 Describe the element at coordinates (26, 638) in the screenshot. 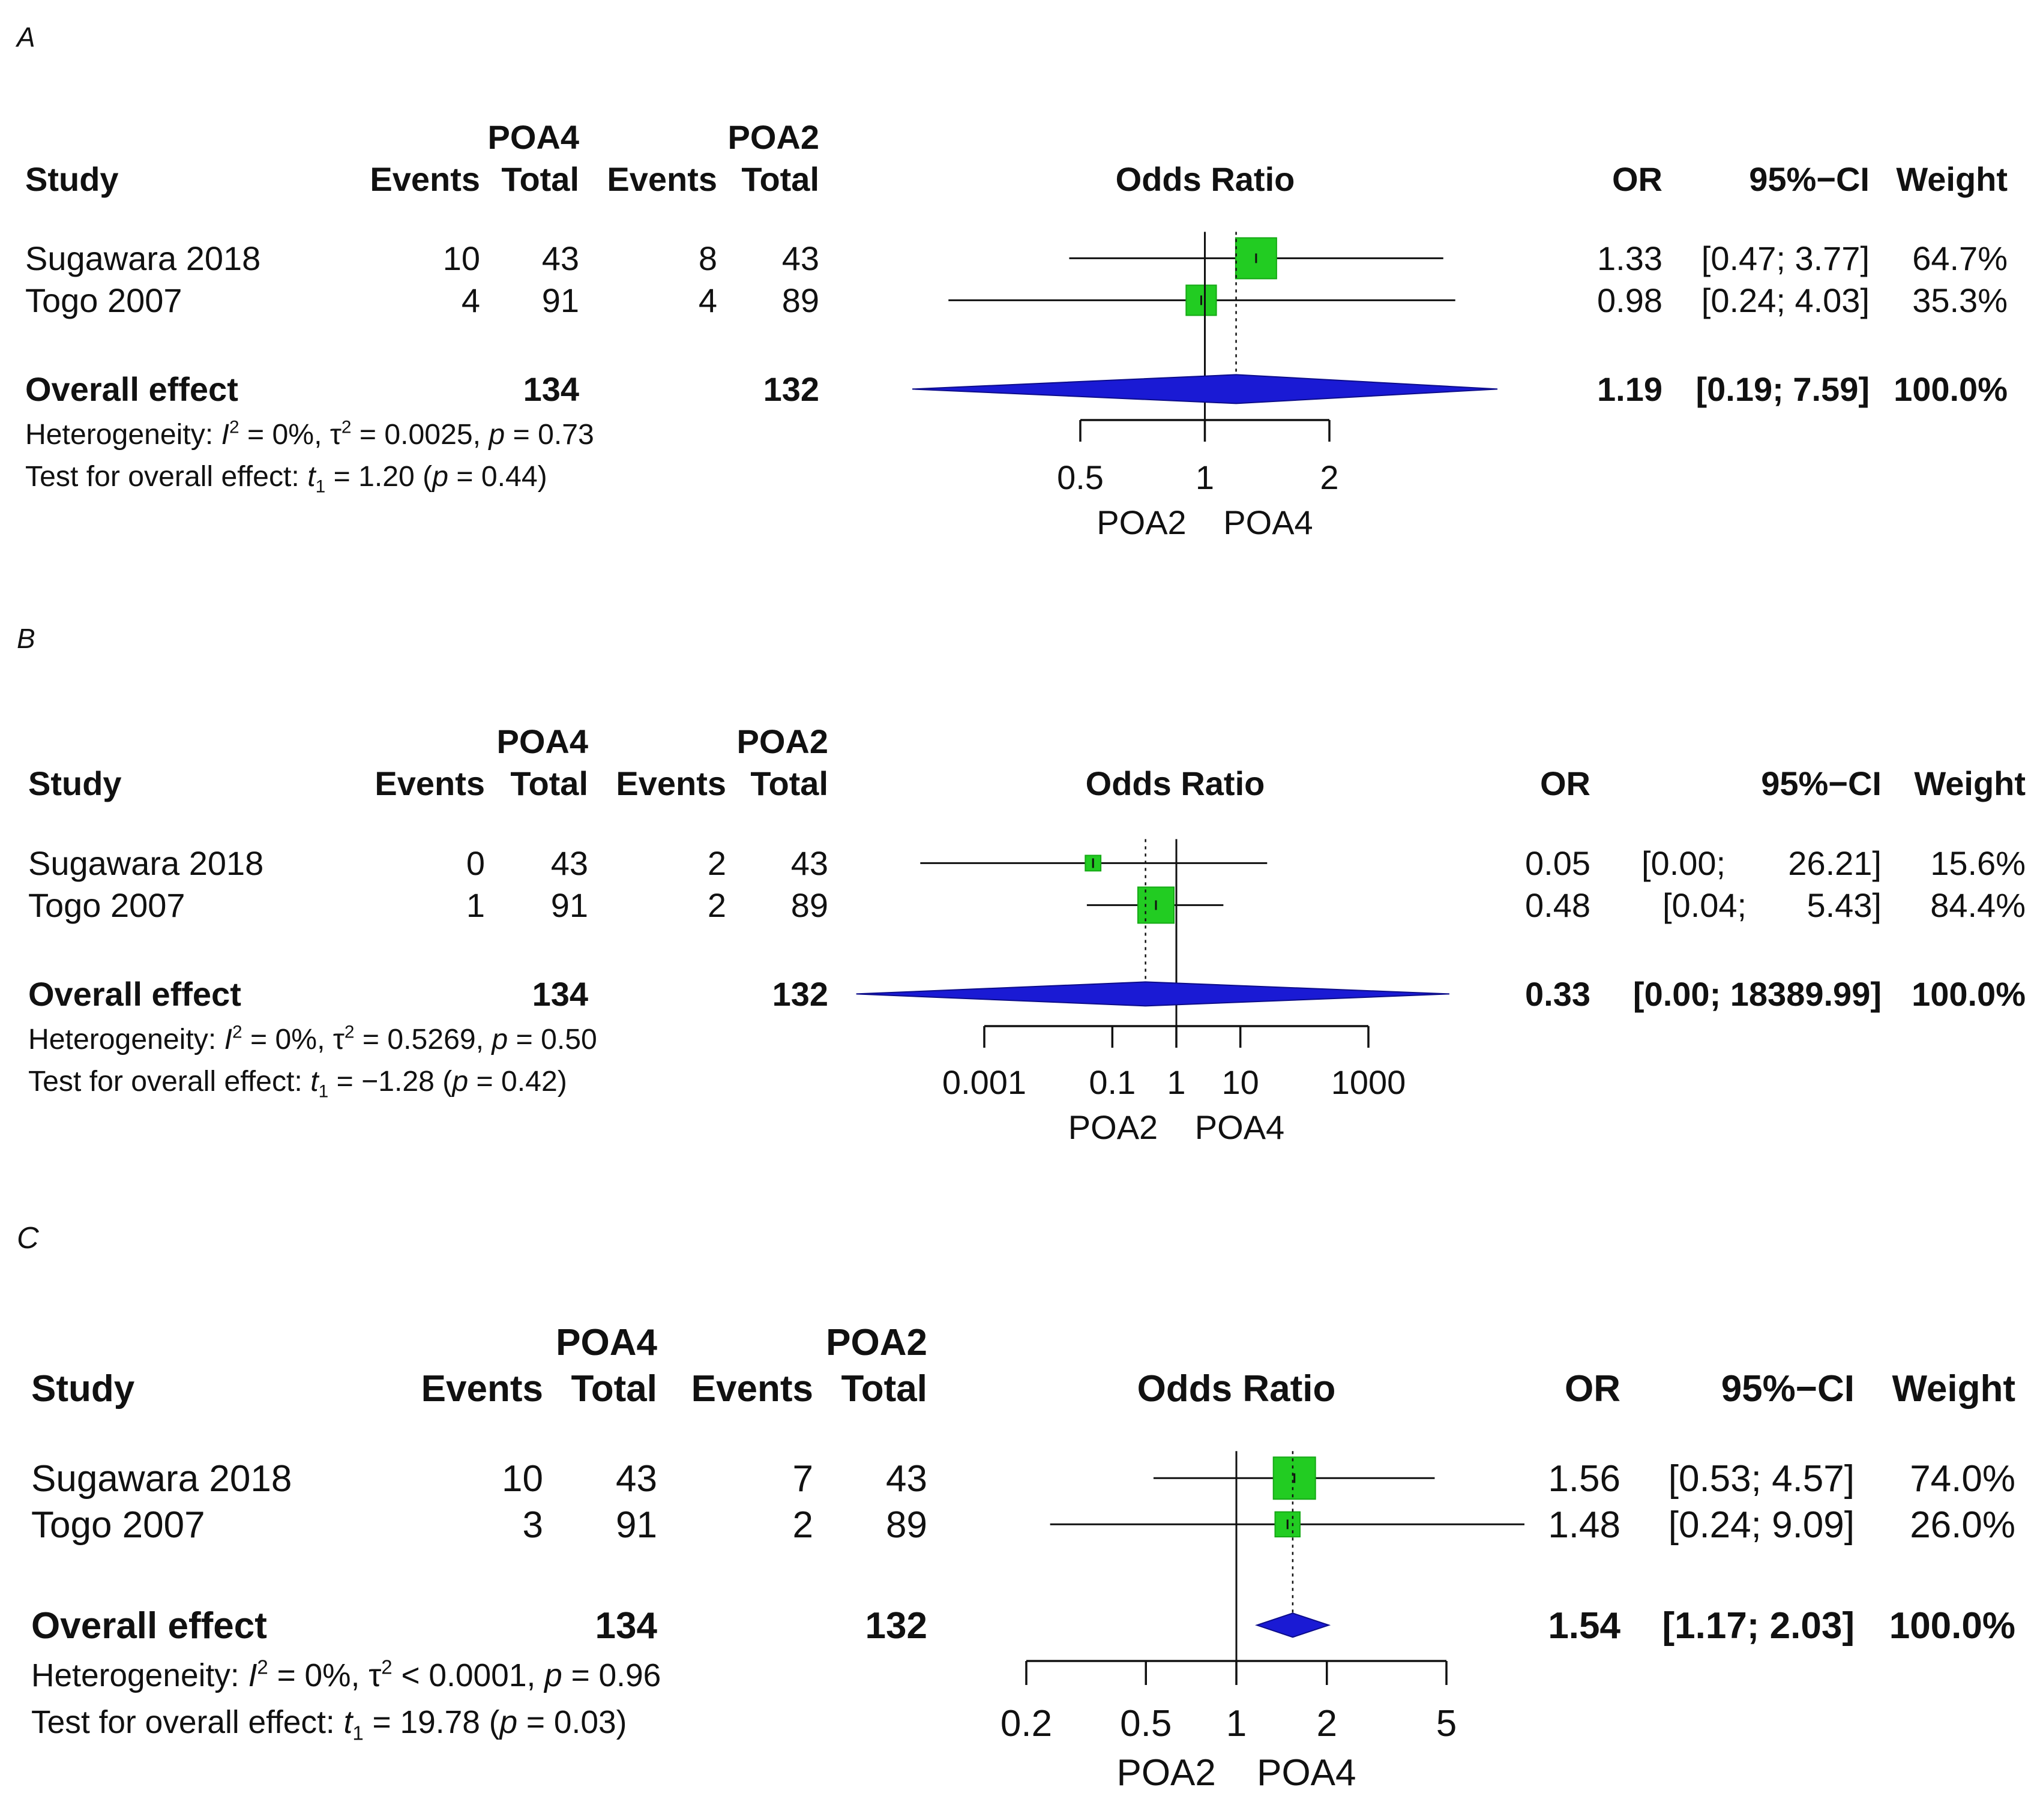

I see `panel-label: B` at that location.